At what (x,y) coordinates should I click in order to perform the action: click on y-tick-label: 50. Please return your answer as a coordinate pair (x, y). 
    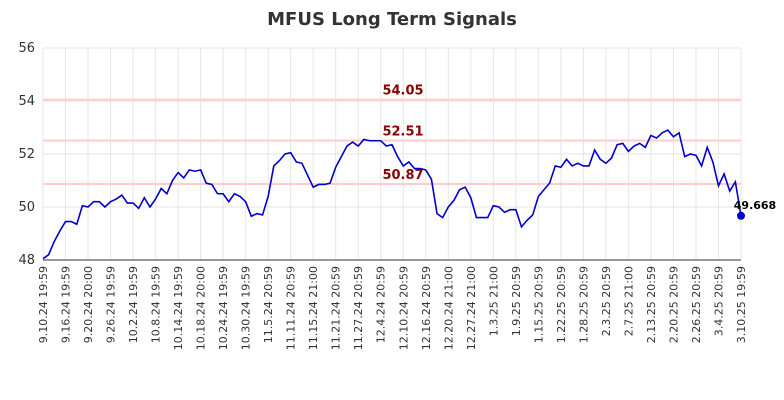
    Looking at the image, I should click on (26, 207).